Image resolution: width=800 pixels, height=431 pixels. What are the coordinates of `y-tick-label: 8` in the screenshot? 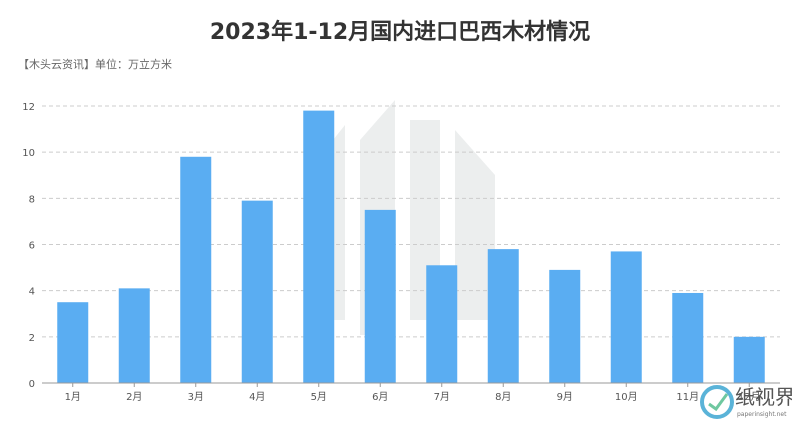 It's located at (32, 199).